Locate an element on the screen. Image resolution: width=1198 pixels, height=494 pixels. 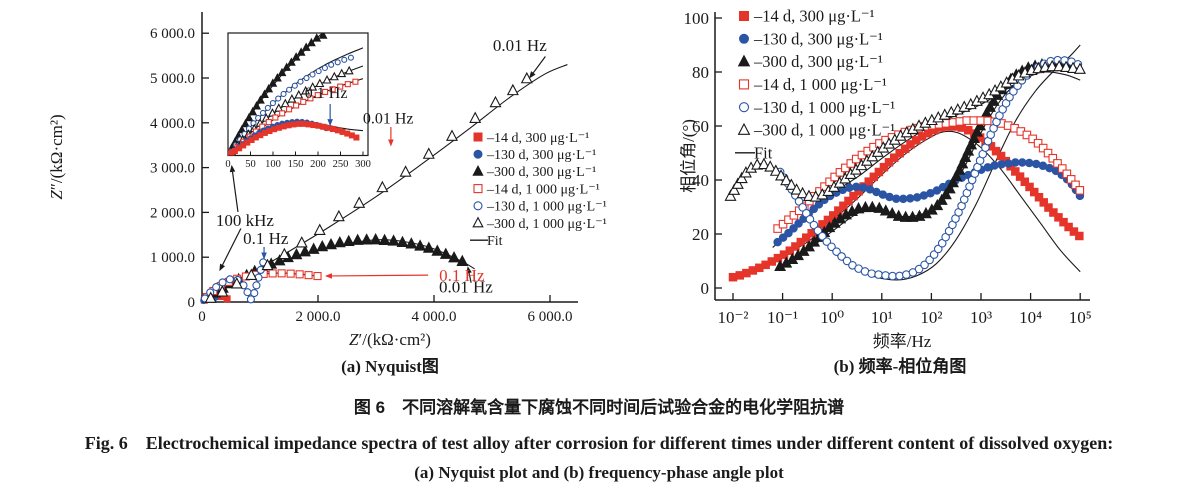
nyquist-inset: 0 50 100 150 200 250 300 is located at coordinates (298, 101).